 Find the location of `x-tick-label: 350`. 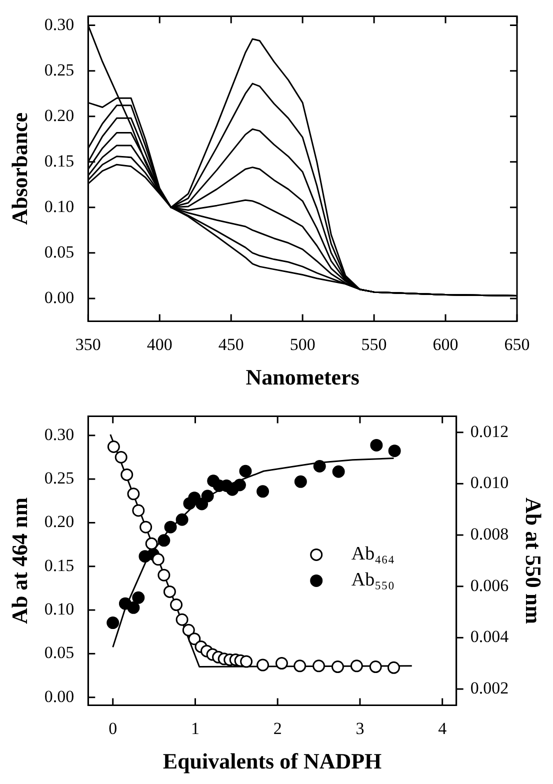

x-tick-label: 350 is located at coordinates (88, 344).